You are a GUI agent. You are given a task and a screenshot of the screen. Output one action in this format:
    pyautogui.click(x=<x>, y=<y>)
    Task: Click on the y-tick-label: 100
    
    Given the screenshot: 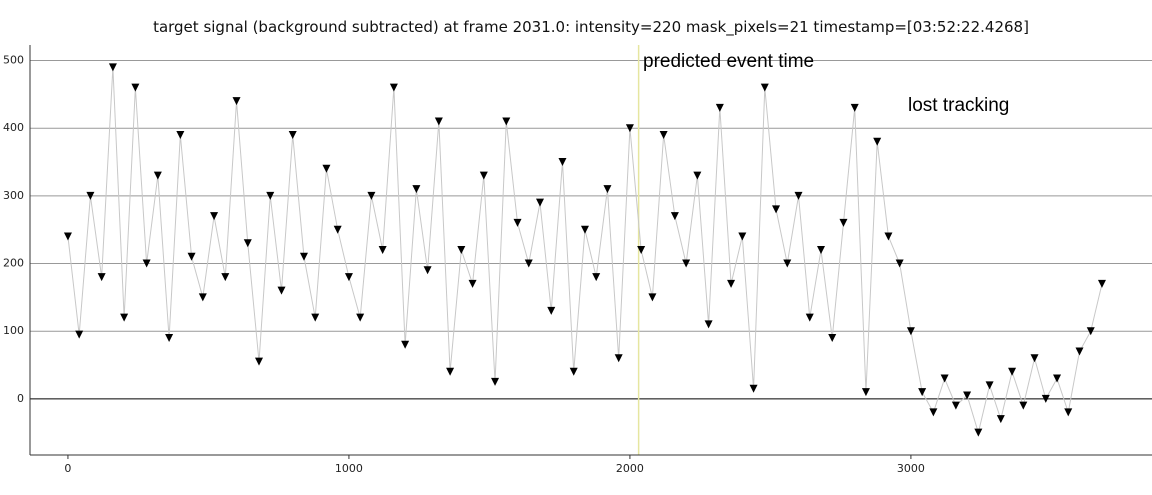 What is the action you would take?
    pyautogui.click(x=13, y=330)
    